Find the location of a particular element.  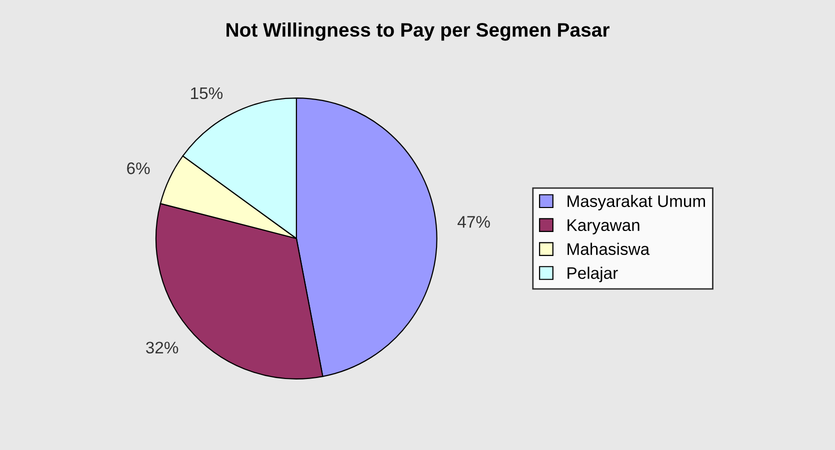

legend-label: Karyawan is located at coordinates (604, 226).